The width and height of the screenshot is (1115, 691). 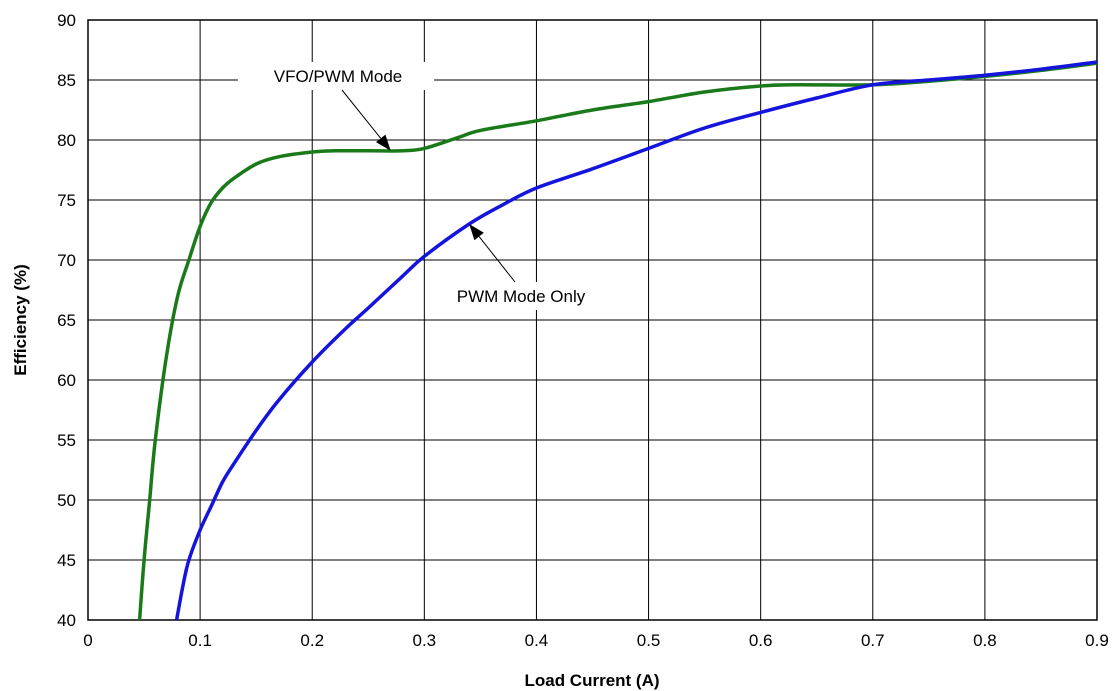 I want to click on y-tick-label: 80, so click(x=66, y=140).